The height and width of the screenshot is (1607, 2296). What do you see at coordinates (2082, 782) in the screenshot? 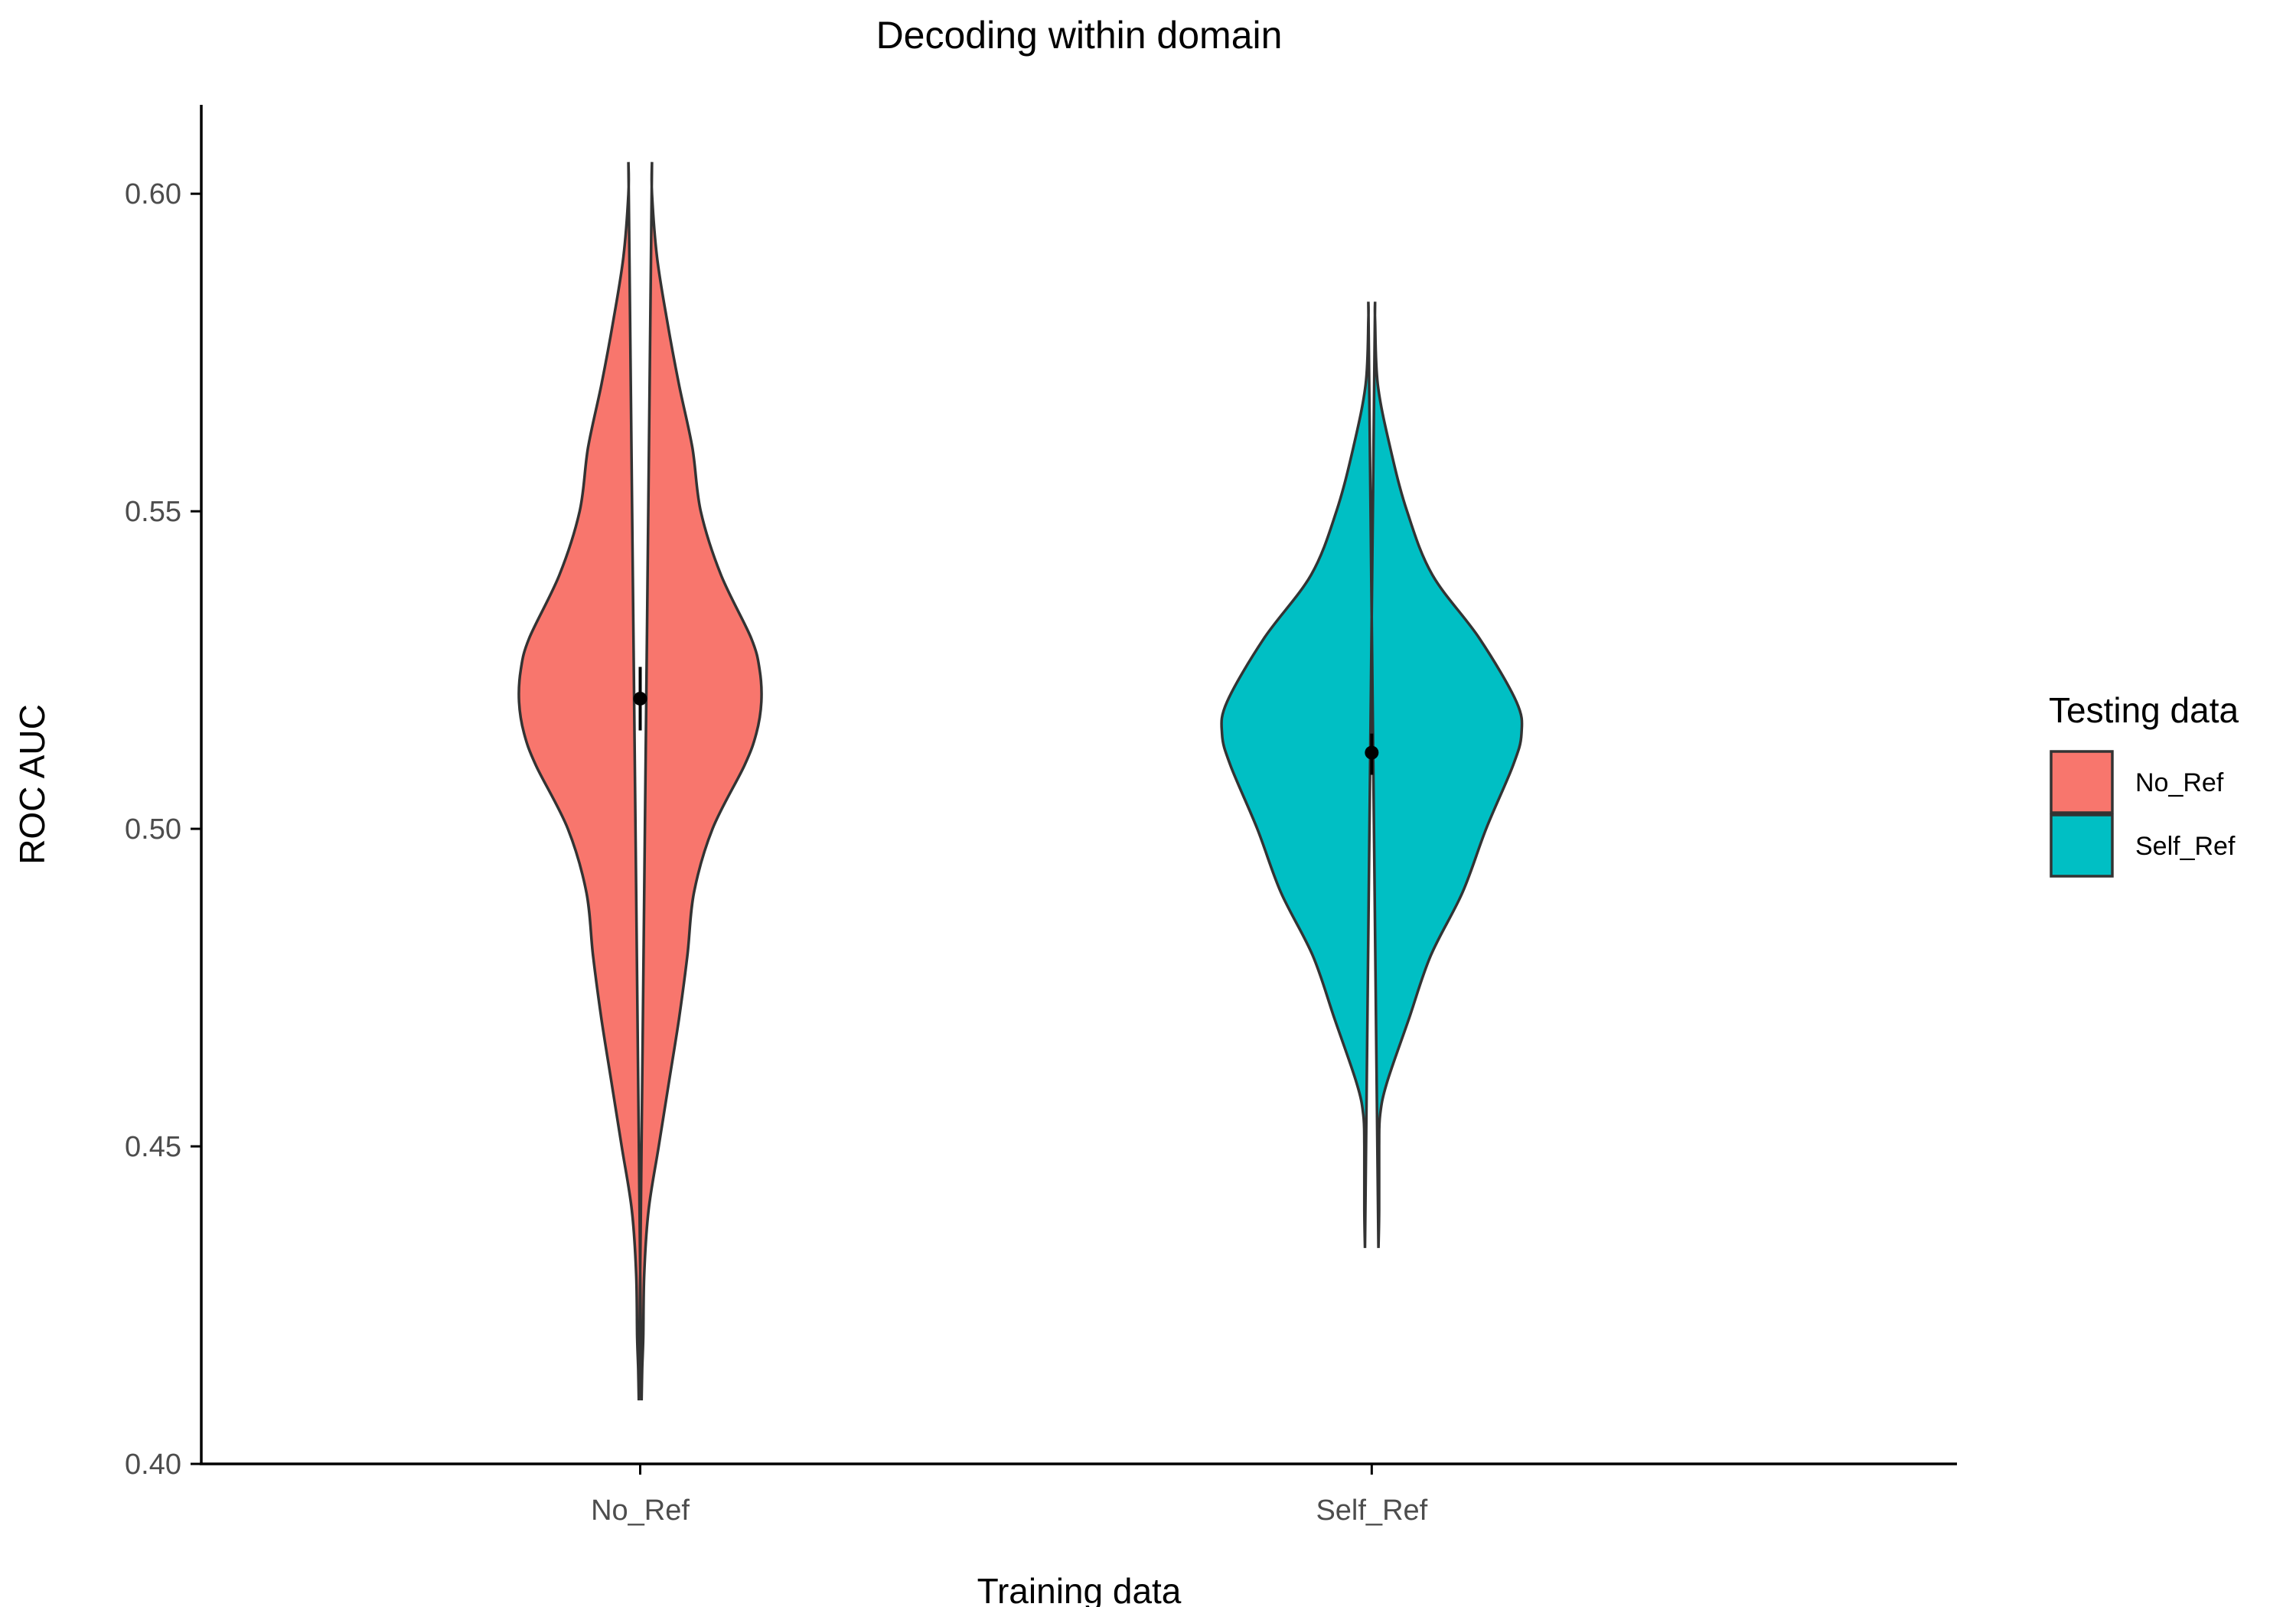
I see `legend-key-no-ref` at bounding box center [2082, 782].